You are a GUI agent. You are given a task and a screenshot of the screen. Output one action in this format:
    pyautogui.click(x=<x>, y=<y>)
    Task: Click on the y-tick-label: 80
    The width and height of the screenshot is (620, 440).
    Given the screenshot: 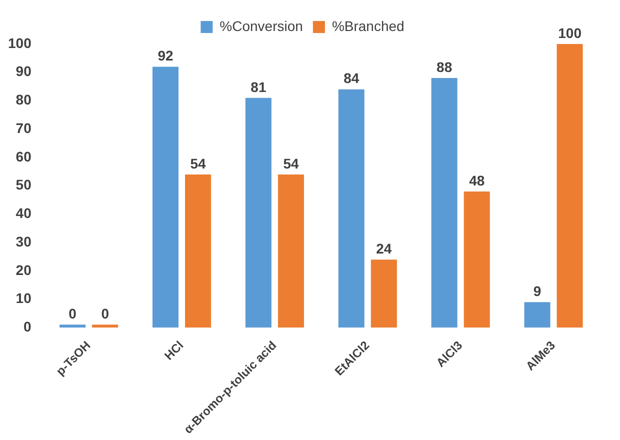 What is the action you would take?
    pyautogui.click(x=24, y=100)
    